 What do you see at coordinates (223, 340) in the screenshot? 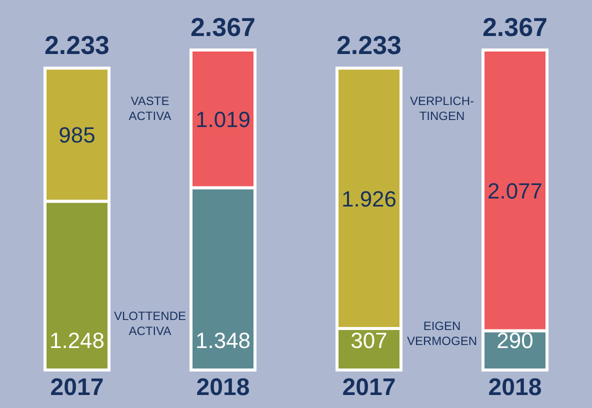
I see `data-label: 1.348` at bounding box center [223, 340].